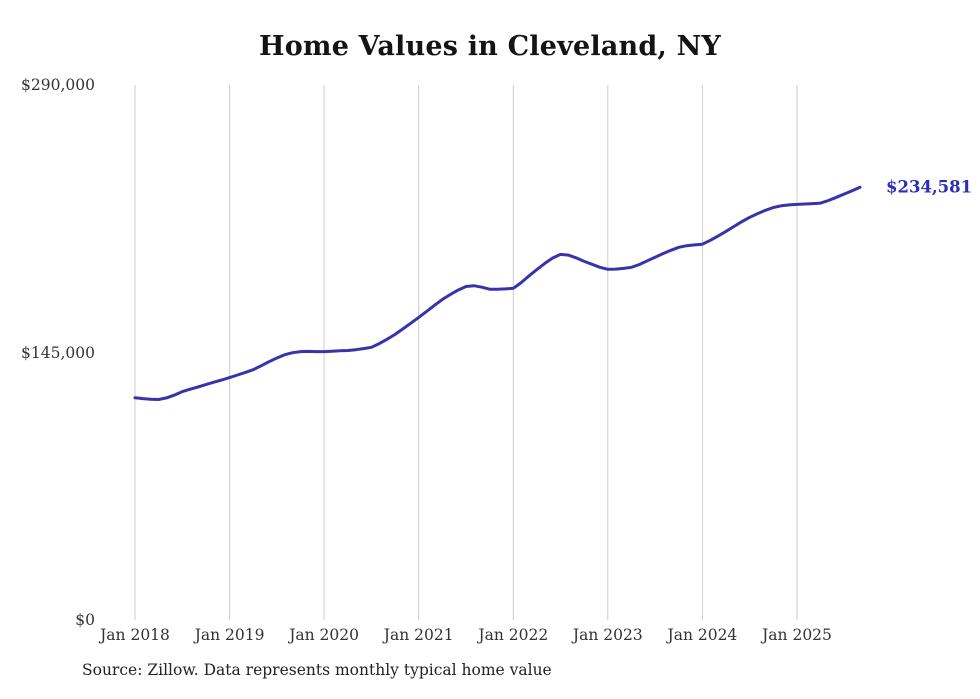  What do you see at coordinates (490, 46) in the screenshot?
I see `chart-title: Home Values in Cleveland, NY` at bounding box center [490, 46].